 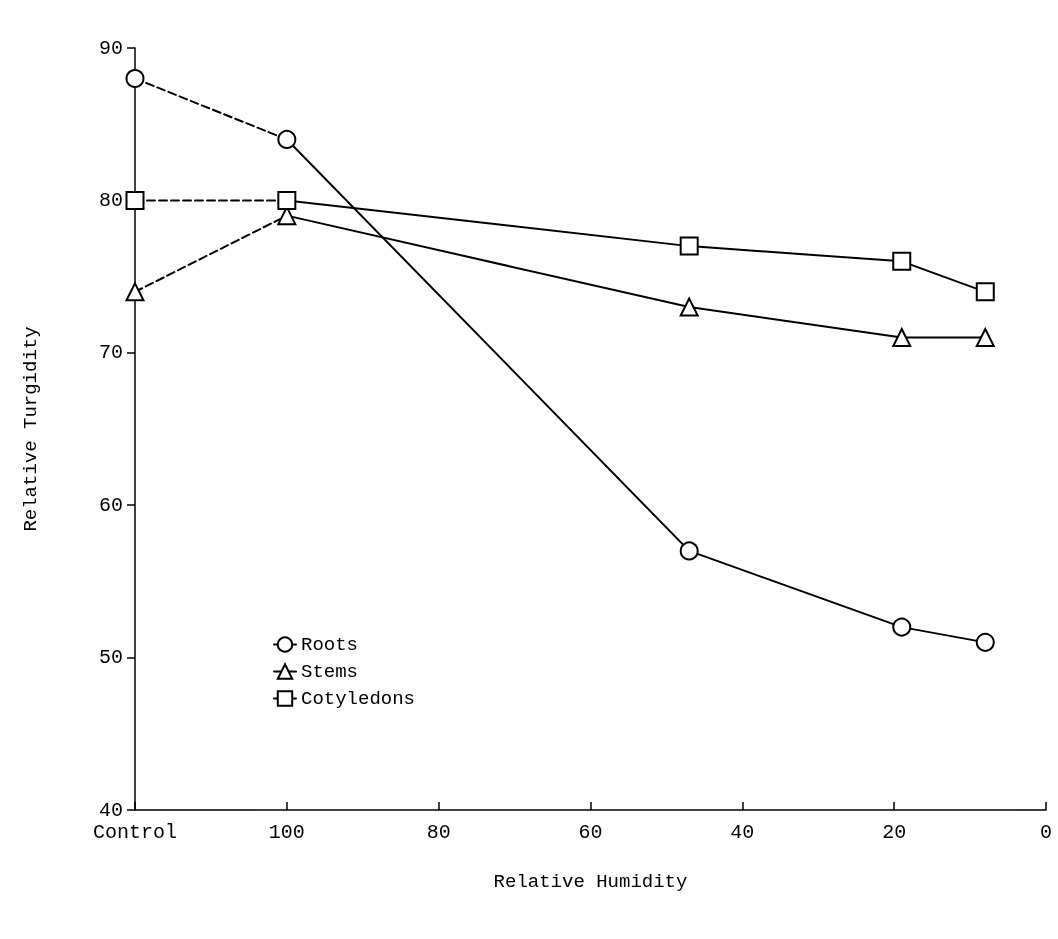 I want to click on legend-label: Cotyledons, so click(x=358, y=698).